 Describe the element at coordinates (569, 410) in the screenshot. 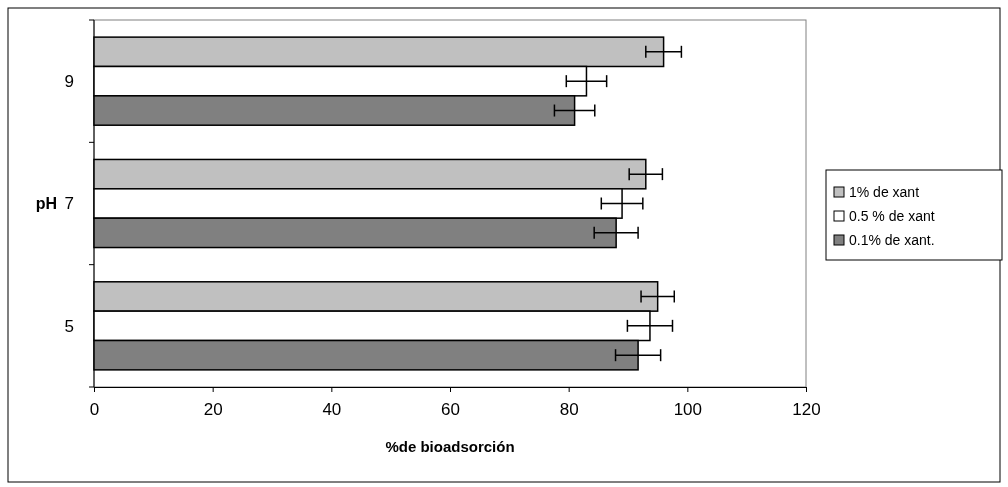

I see `x-tick-label: 80` at that location.